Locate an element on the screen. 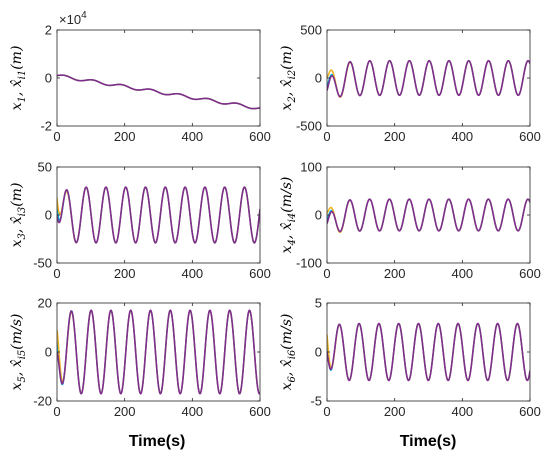  y-tick-label: 5 is located at coordinates (318, 303).